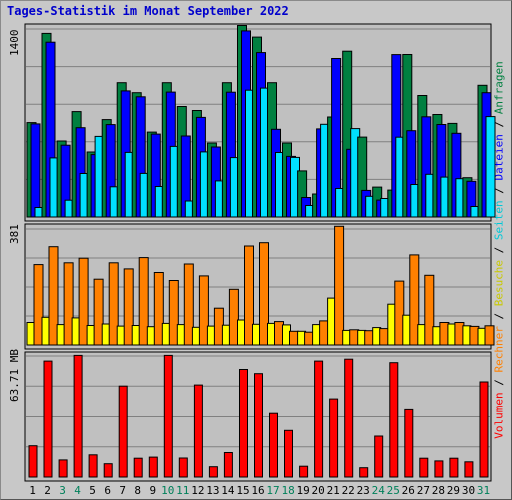 This screenshot has height=500, width=512. What do you see at coordinates (333, 490) in the screenshot?
I see `x-tick-label: 21` at bounding box center [333, 490].